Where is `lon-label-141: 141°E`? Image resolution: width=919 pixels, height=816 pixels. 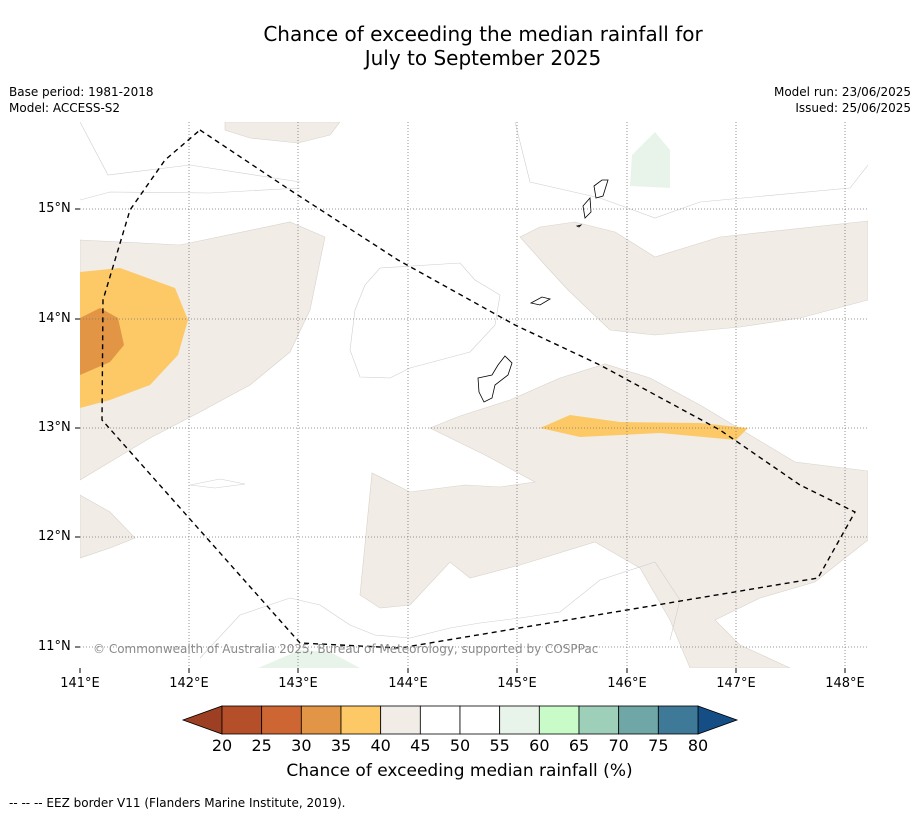 lon-label-141: 141°E is located at coordinates (80, 683).